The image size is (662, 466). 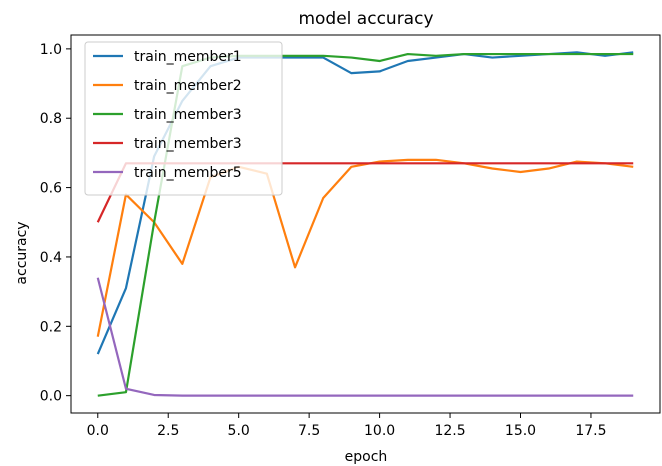 I want to click on legend-label-4: train_member3, so click(x=188, y=144).